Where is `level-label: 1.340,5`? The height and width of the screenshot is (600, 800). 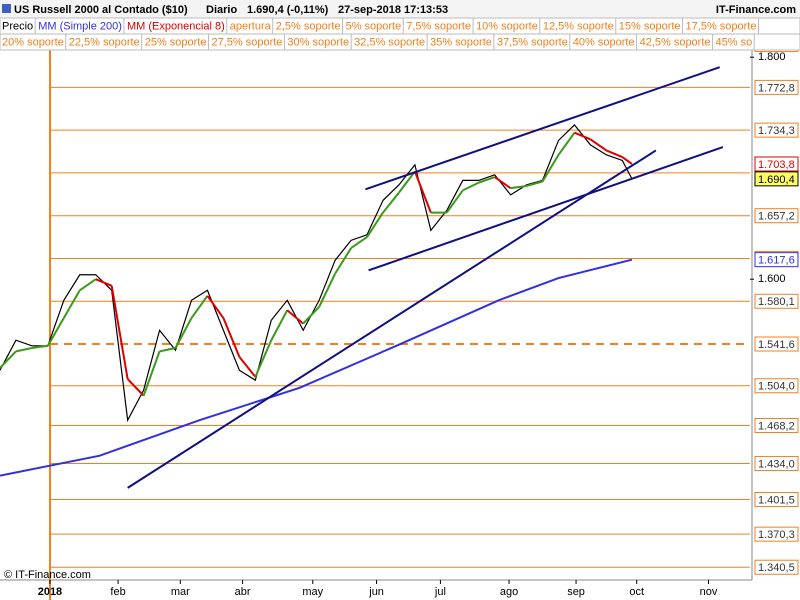 level-label: 1.340,5 is located at coordinates (776, 568).